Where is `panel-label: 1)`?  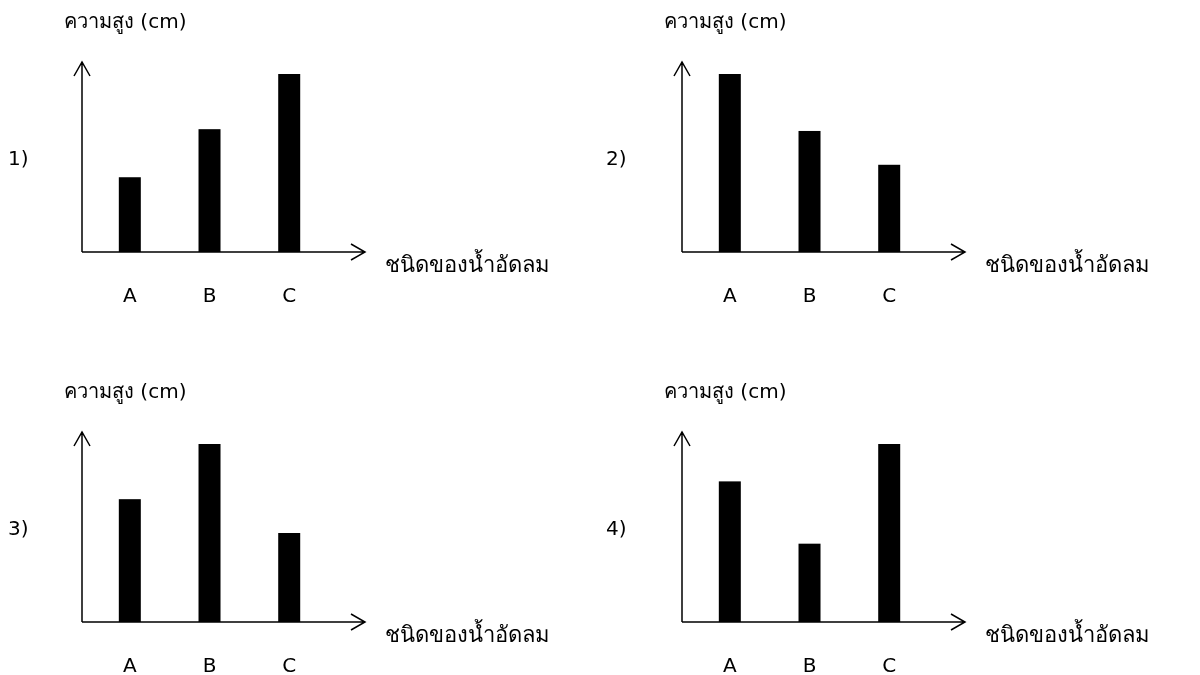
panel-label: 1) is located at coordinates (18, 158).